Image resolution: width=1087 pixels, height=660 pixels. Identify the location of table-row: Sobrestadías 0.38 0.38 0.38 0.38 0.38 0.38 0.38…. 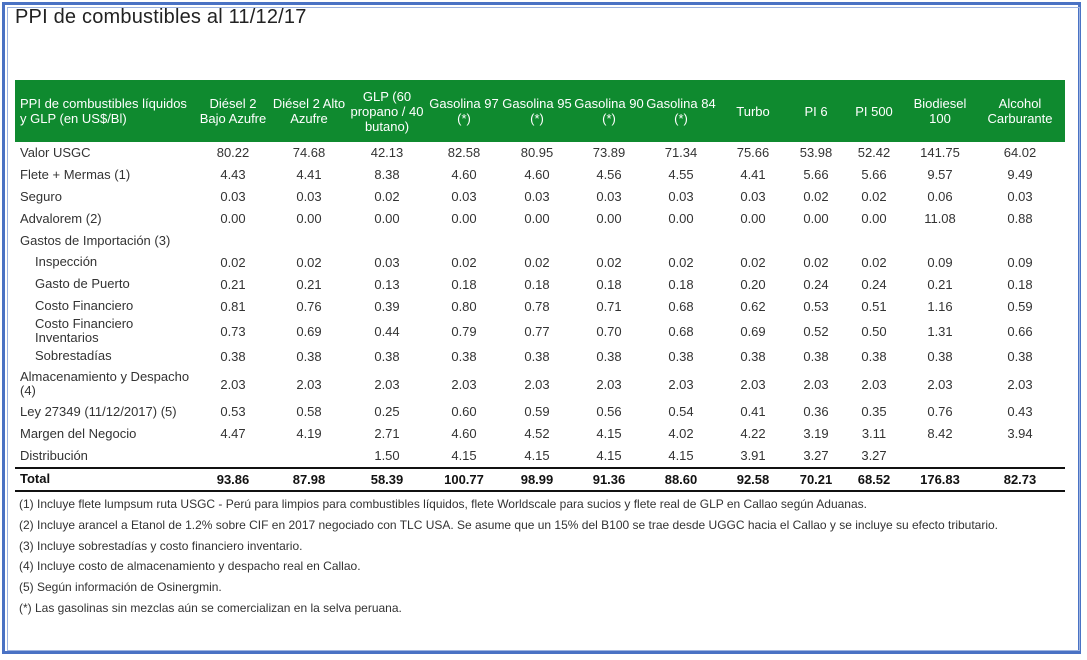
(540, 356).